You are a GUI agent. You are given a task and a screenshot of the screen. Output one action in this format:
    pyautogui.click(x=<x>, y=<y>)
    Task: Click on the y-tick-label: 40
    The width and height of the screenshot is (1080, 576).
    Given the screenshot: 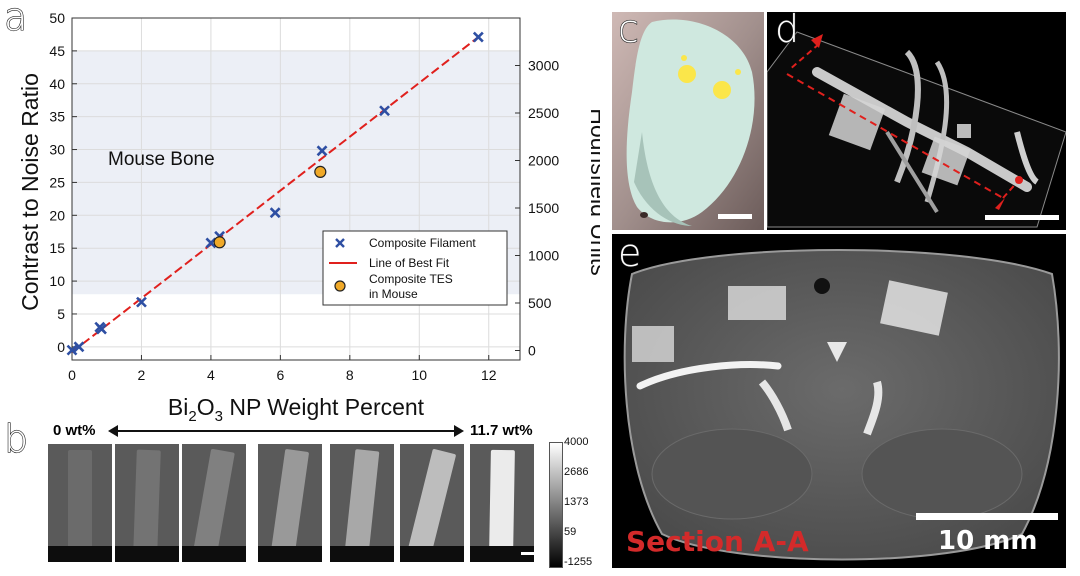 What is the action you would take?
    pyautogui.click(x=57, y=84)
    